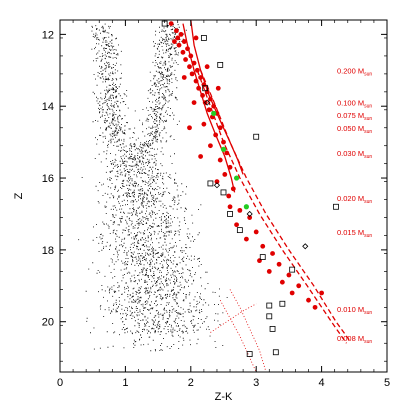  I want to click on mass-label-unit-4: sun, so click(368, 157).